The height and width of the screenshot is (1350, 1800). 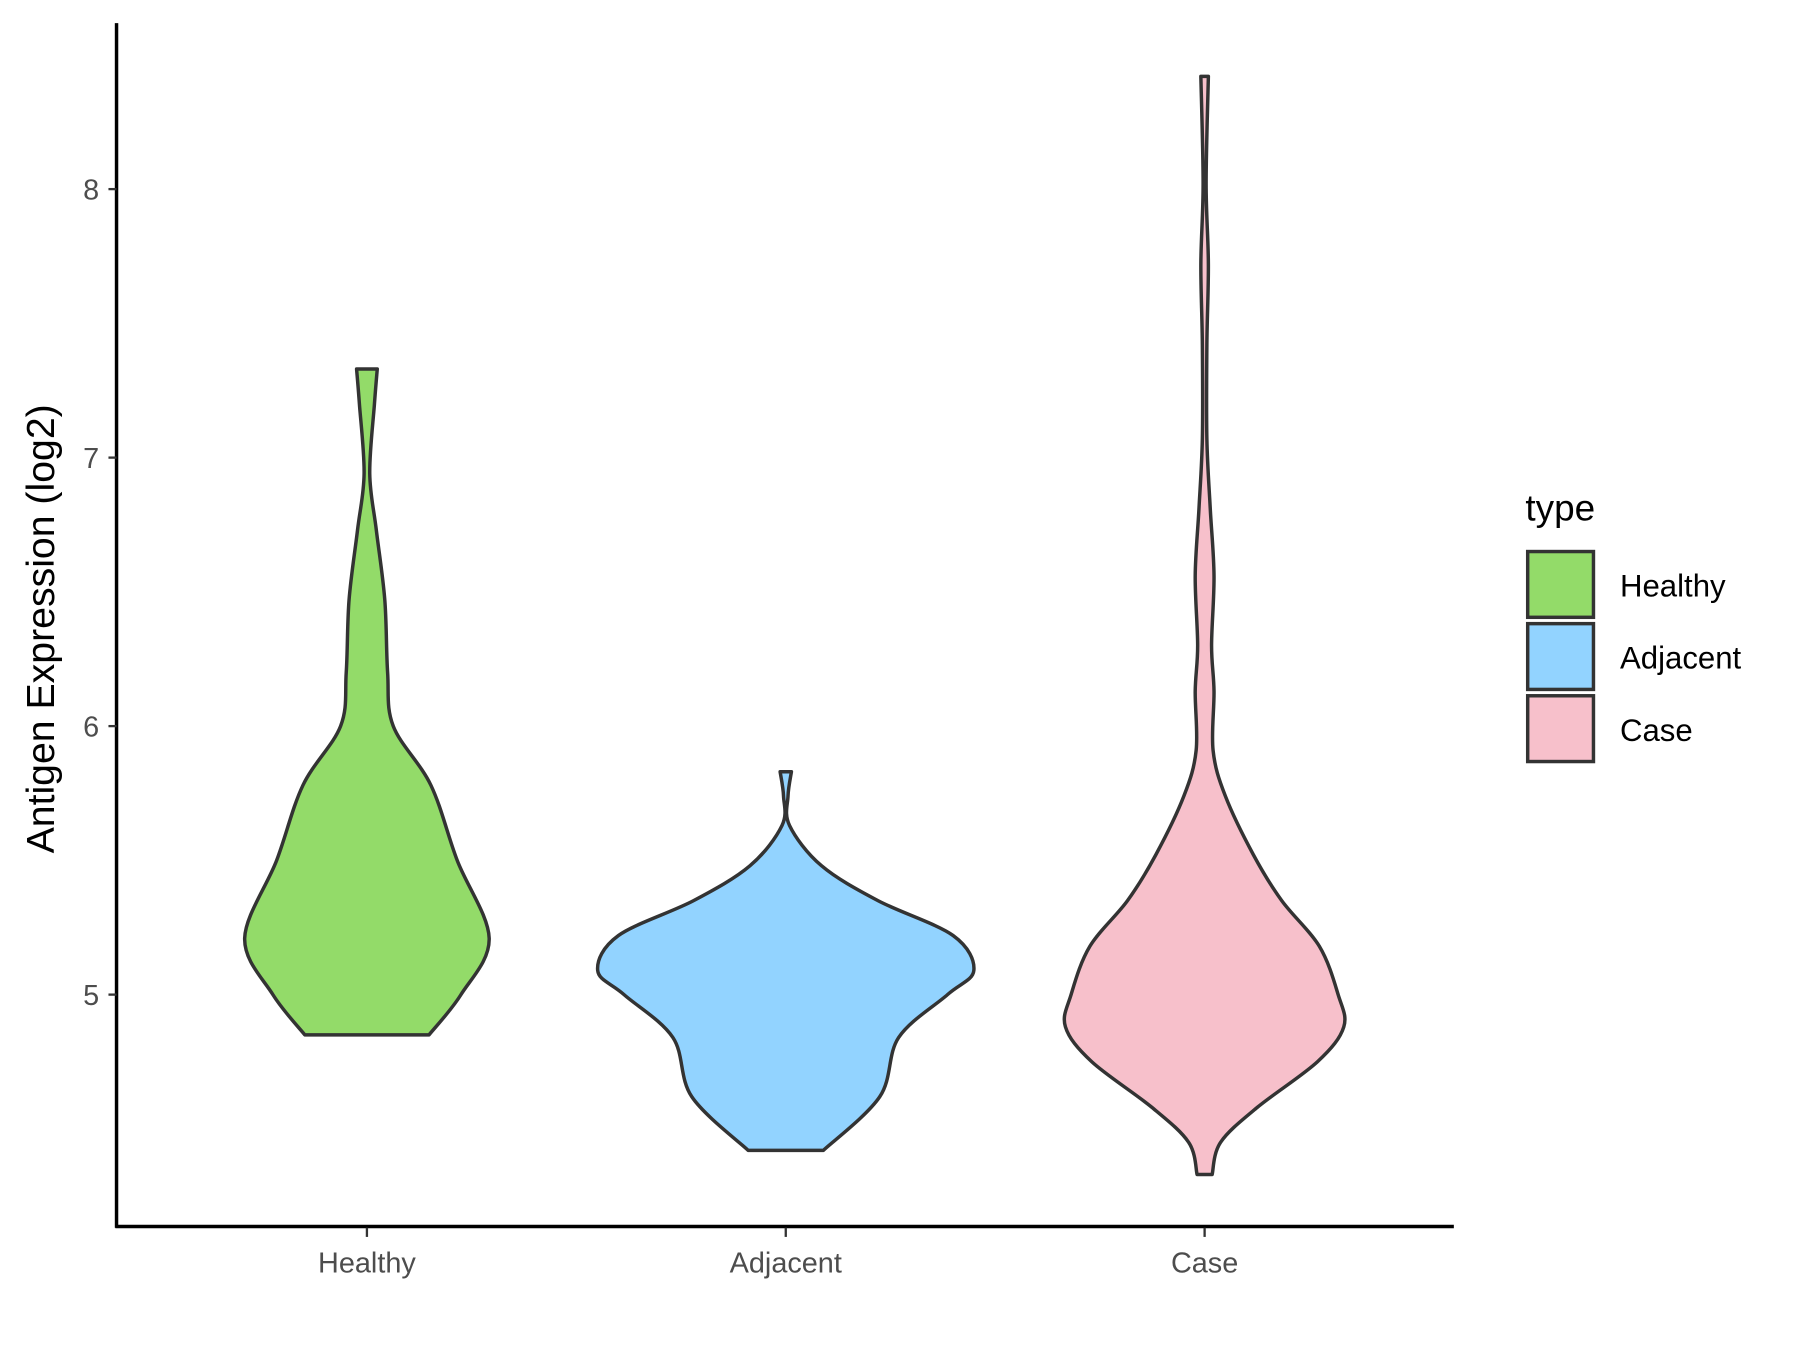 I want to click on legend-label: Case, so click(x=1656, y=730).